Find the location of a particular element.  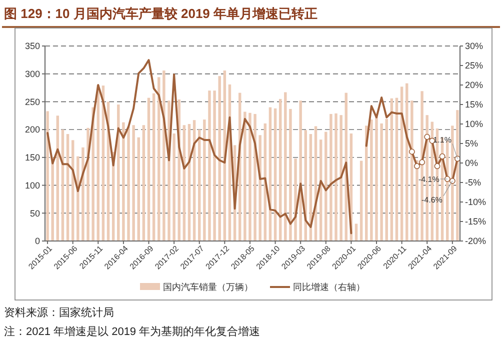

text: 注：2021 年增速是以 2019 年为基期的年化复合增速 is located at coordinates (132, 331).